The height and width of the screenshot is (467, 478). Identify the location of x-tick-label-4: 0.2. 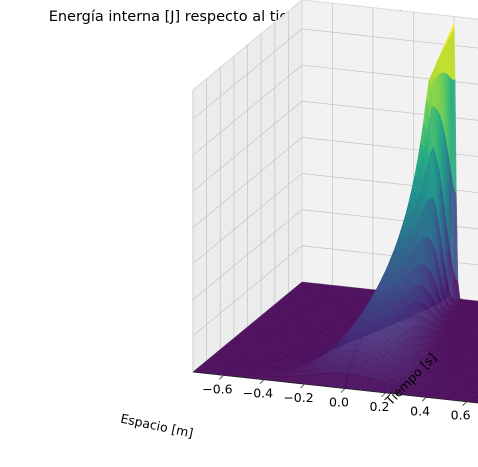
(380, 406).